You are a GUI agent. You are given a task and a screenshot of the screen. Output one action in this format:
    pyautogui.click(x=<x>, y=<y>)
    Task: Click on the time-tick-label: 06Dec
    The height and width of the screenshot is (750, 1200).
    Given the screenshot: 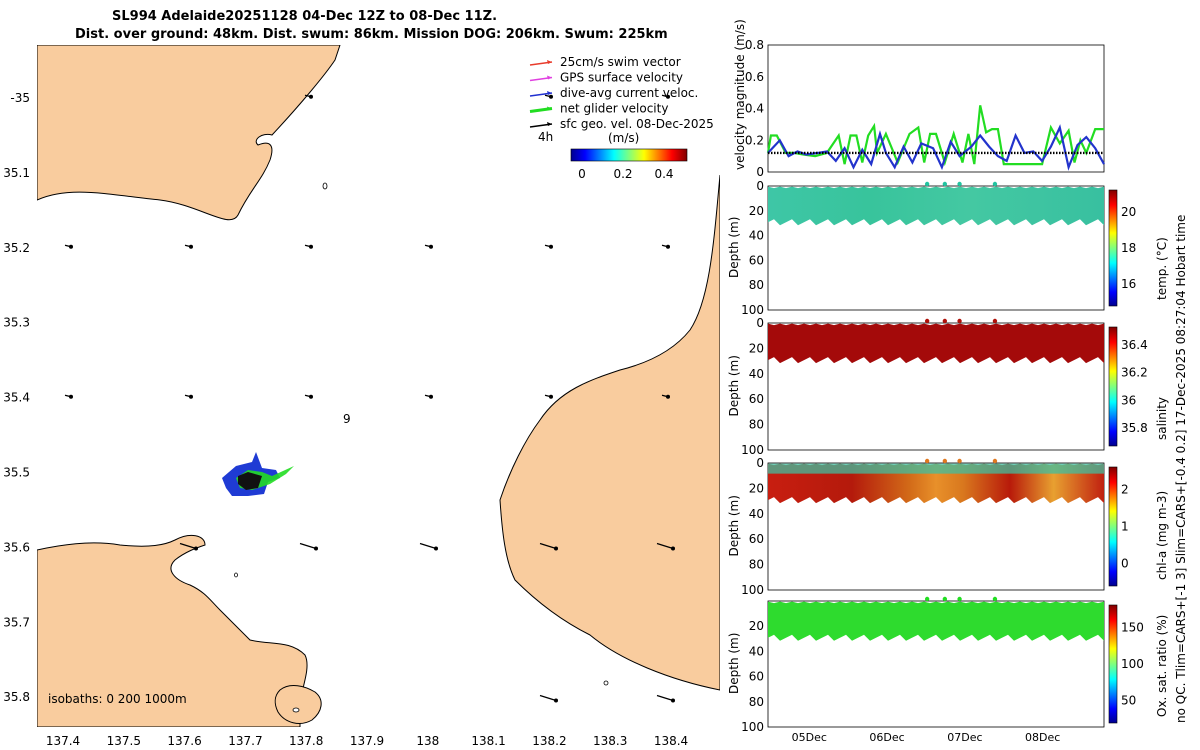 What is the action you would take?
    pyautogui.click(x=886, y=737)
    